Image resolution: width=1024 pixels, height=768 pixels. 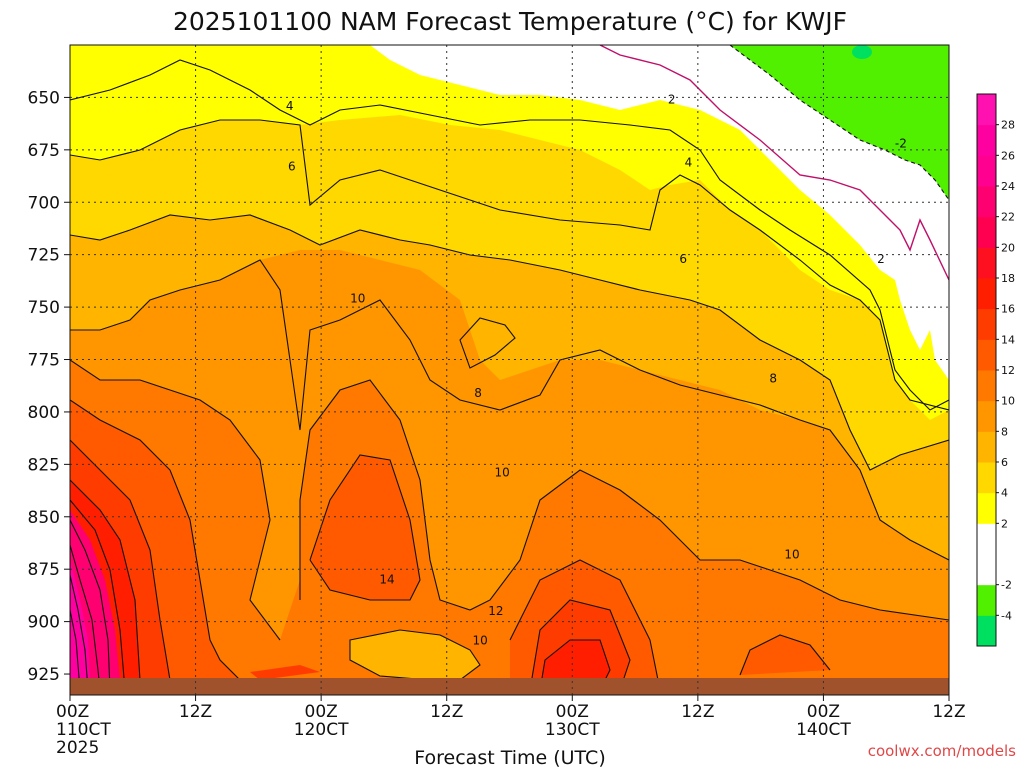 What do you see at coordinates (44, 465) in the screenshot?
I see `y-tick-label: 825` at bounding box center [44, 465].